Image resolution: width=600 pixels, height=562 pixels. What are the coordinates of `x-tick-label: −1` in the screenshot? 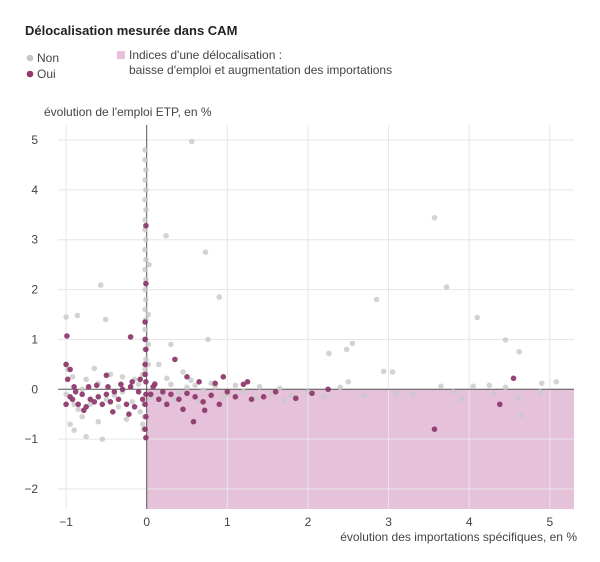 It's located at (66, 522).